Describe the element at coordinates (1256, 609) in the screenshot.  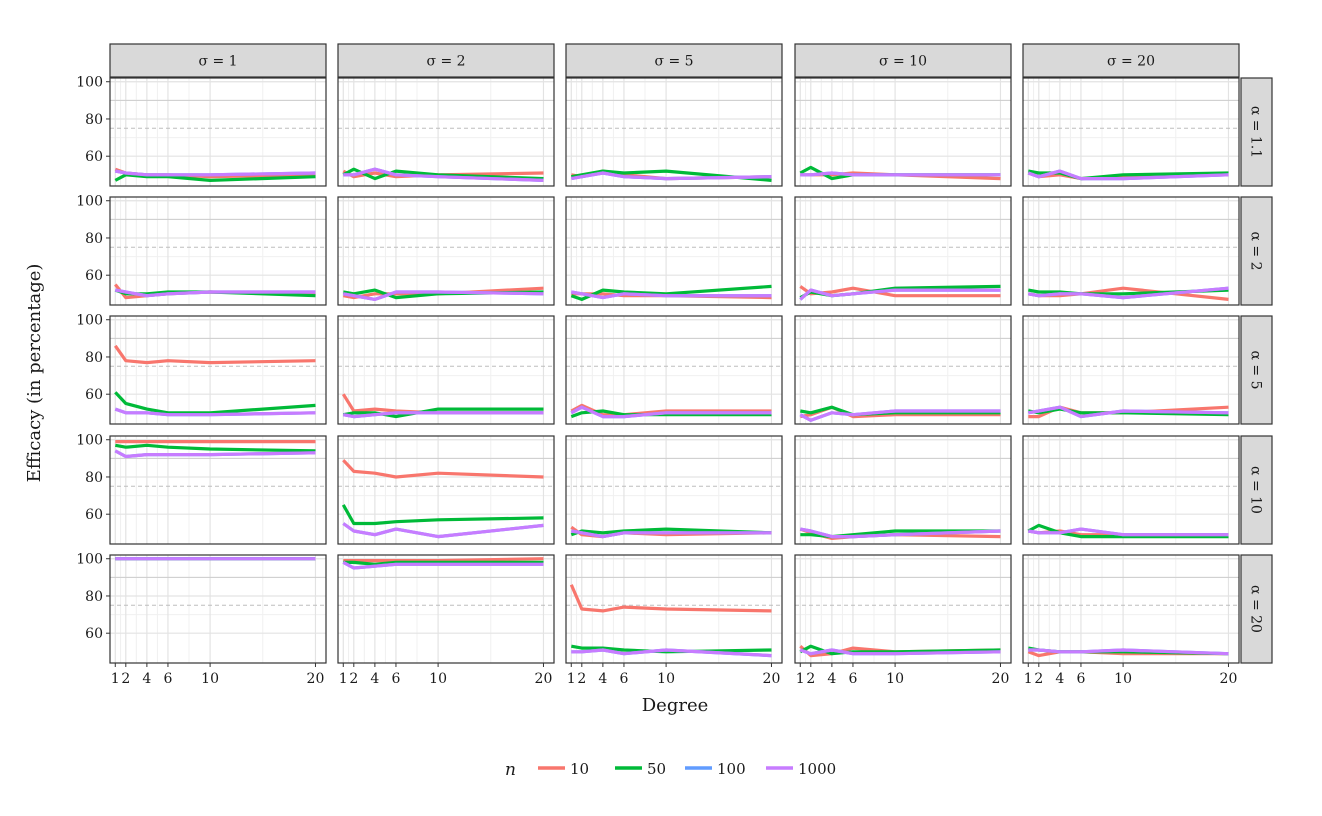
I see `row-strip-label: α = 20` at that location.